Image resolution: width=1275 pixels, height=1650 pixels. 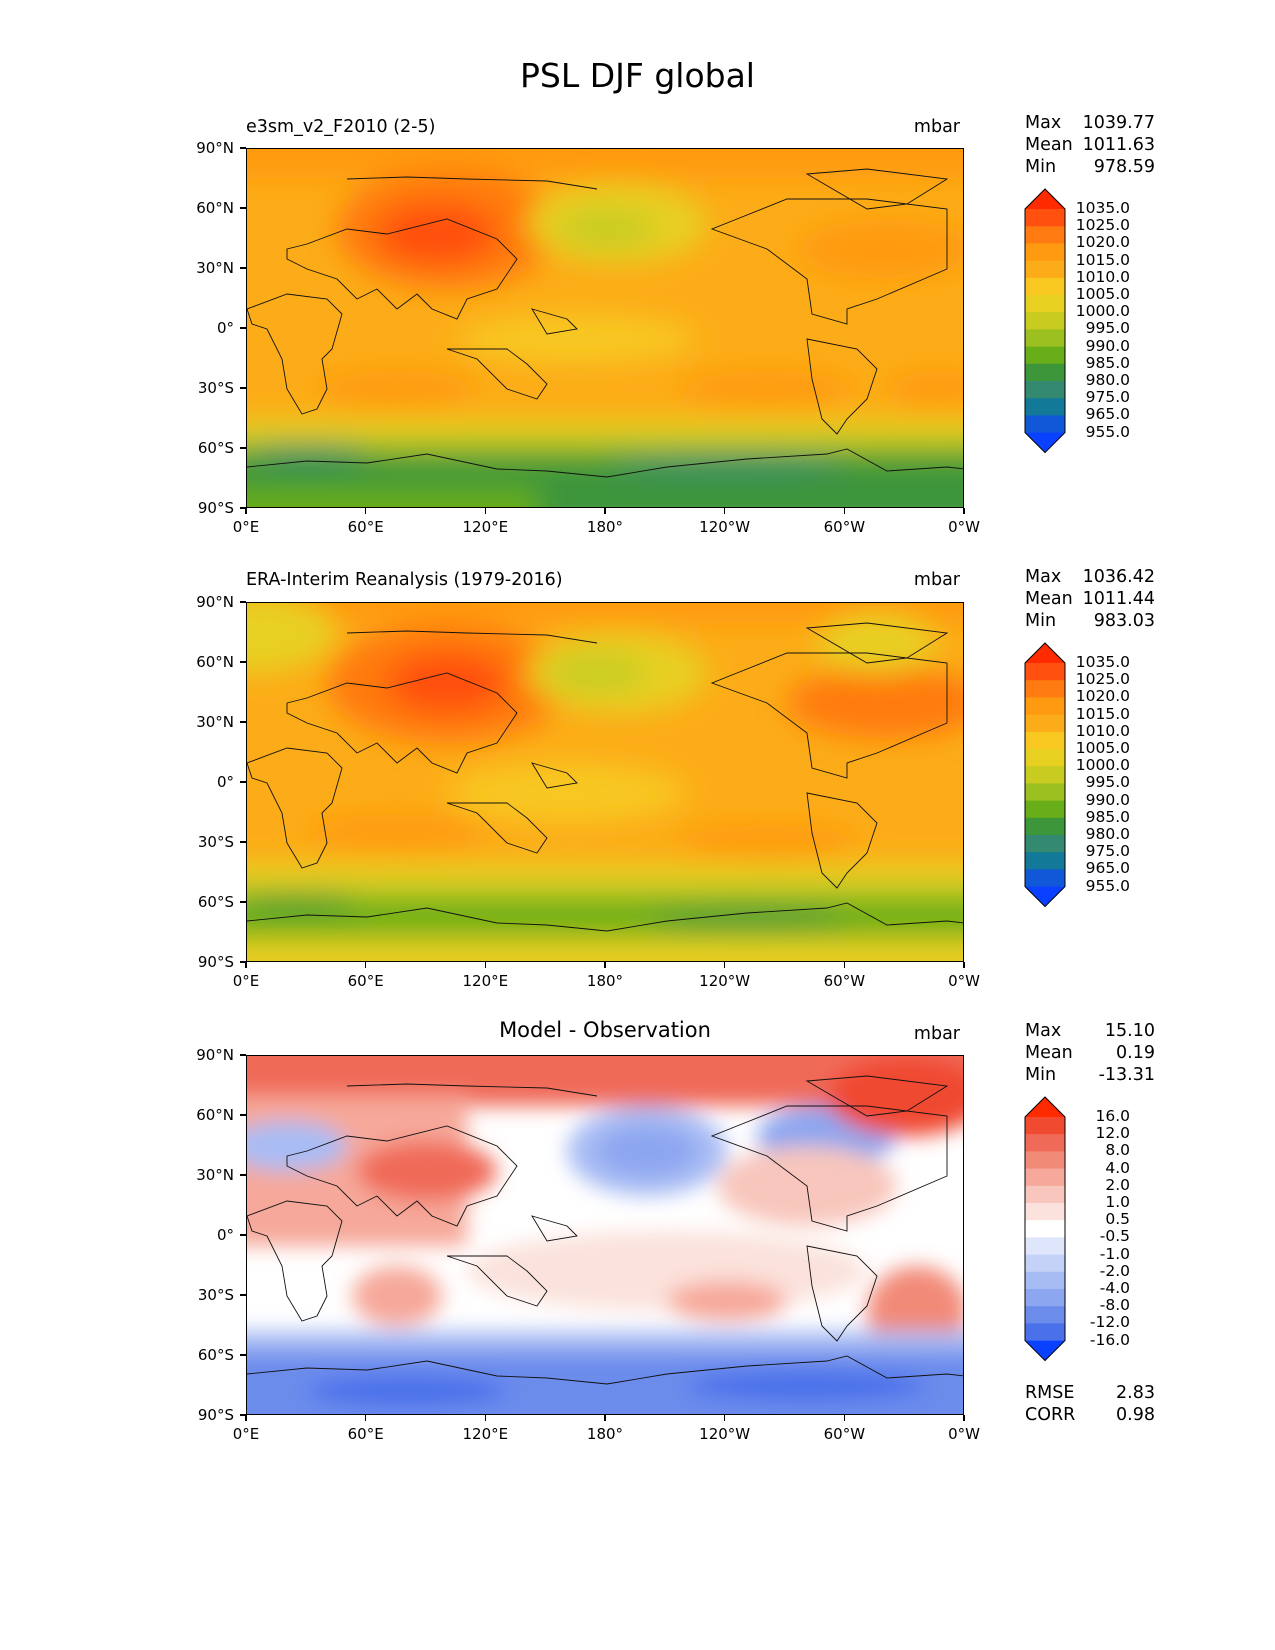 I want to click on lon-tick-label: 120°W, so click(x=725, y=1434).